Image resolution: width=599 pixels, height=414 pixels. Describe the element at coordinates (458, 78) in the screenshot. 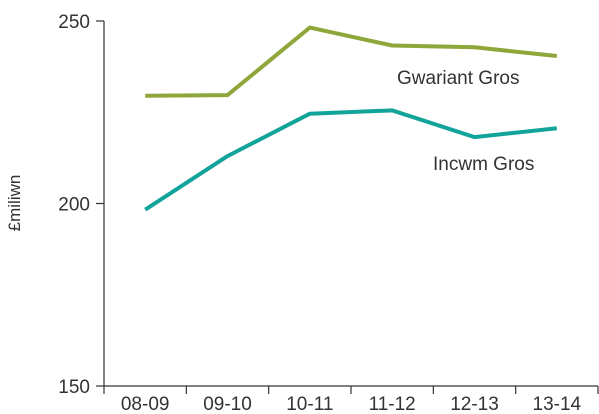

I see `series-label-gwariant-gros: Gwariant Gros` at that location.